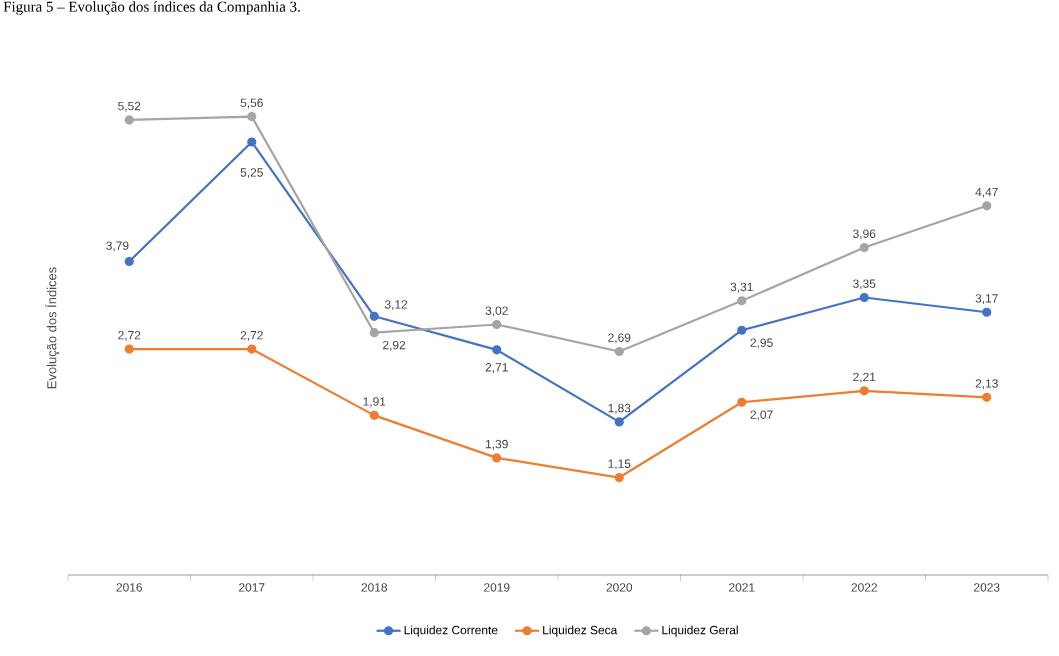 The width and height of the screenshot is (1059, 656). What do you see at coordinates (619, 587) in the screenshot?
I see `x-tick-label: 2020` at bounding box center [619, 587].